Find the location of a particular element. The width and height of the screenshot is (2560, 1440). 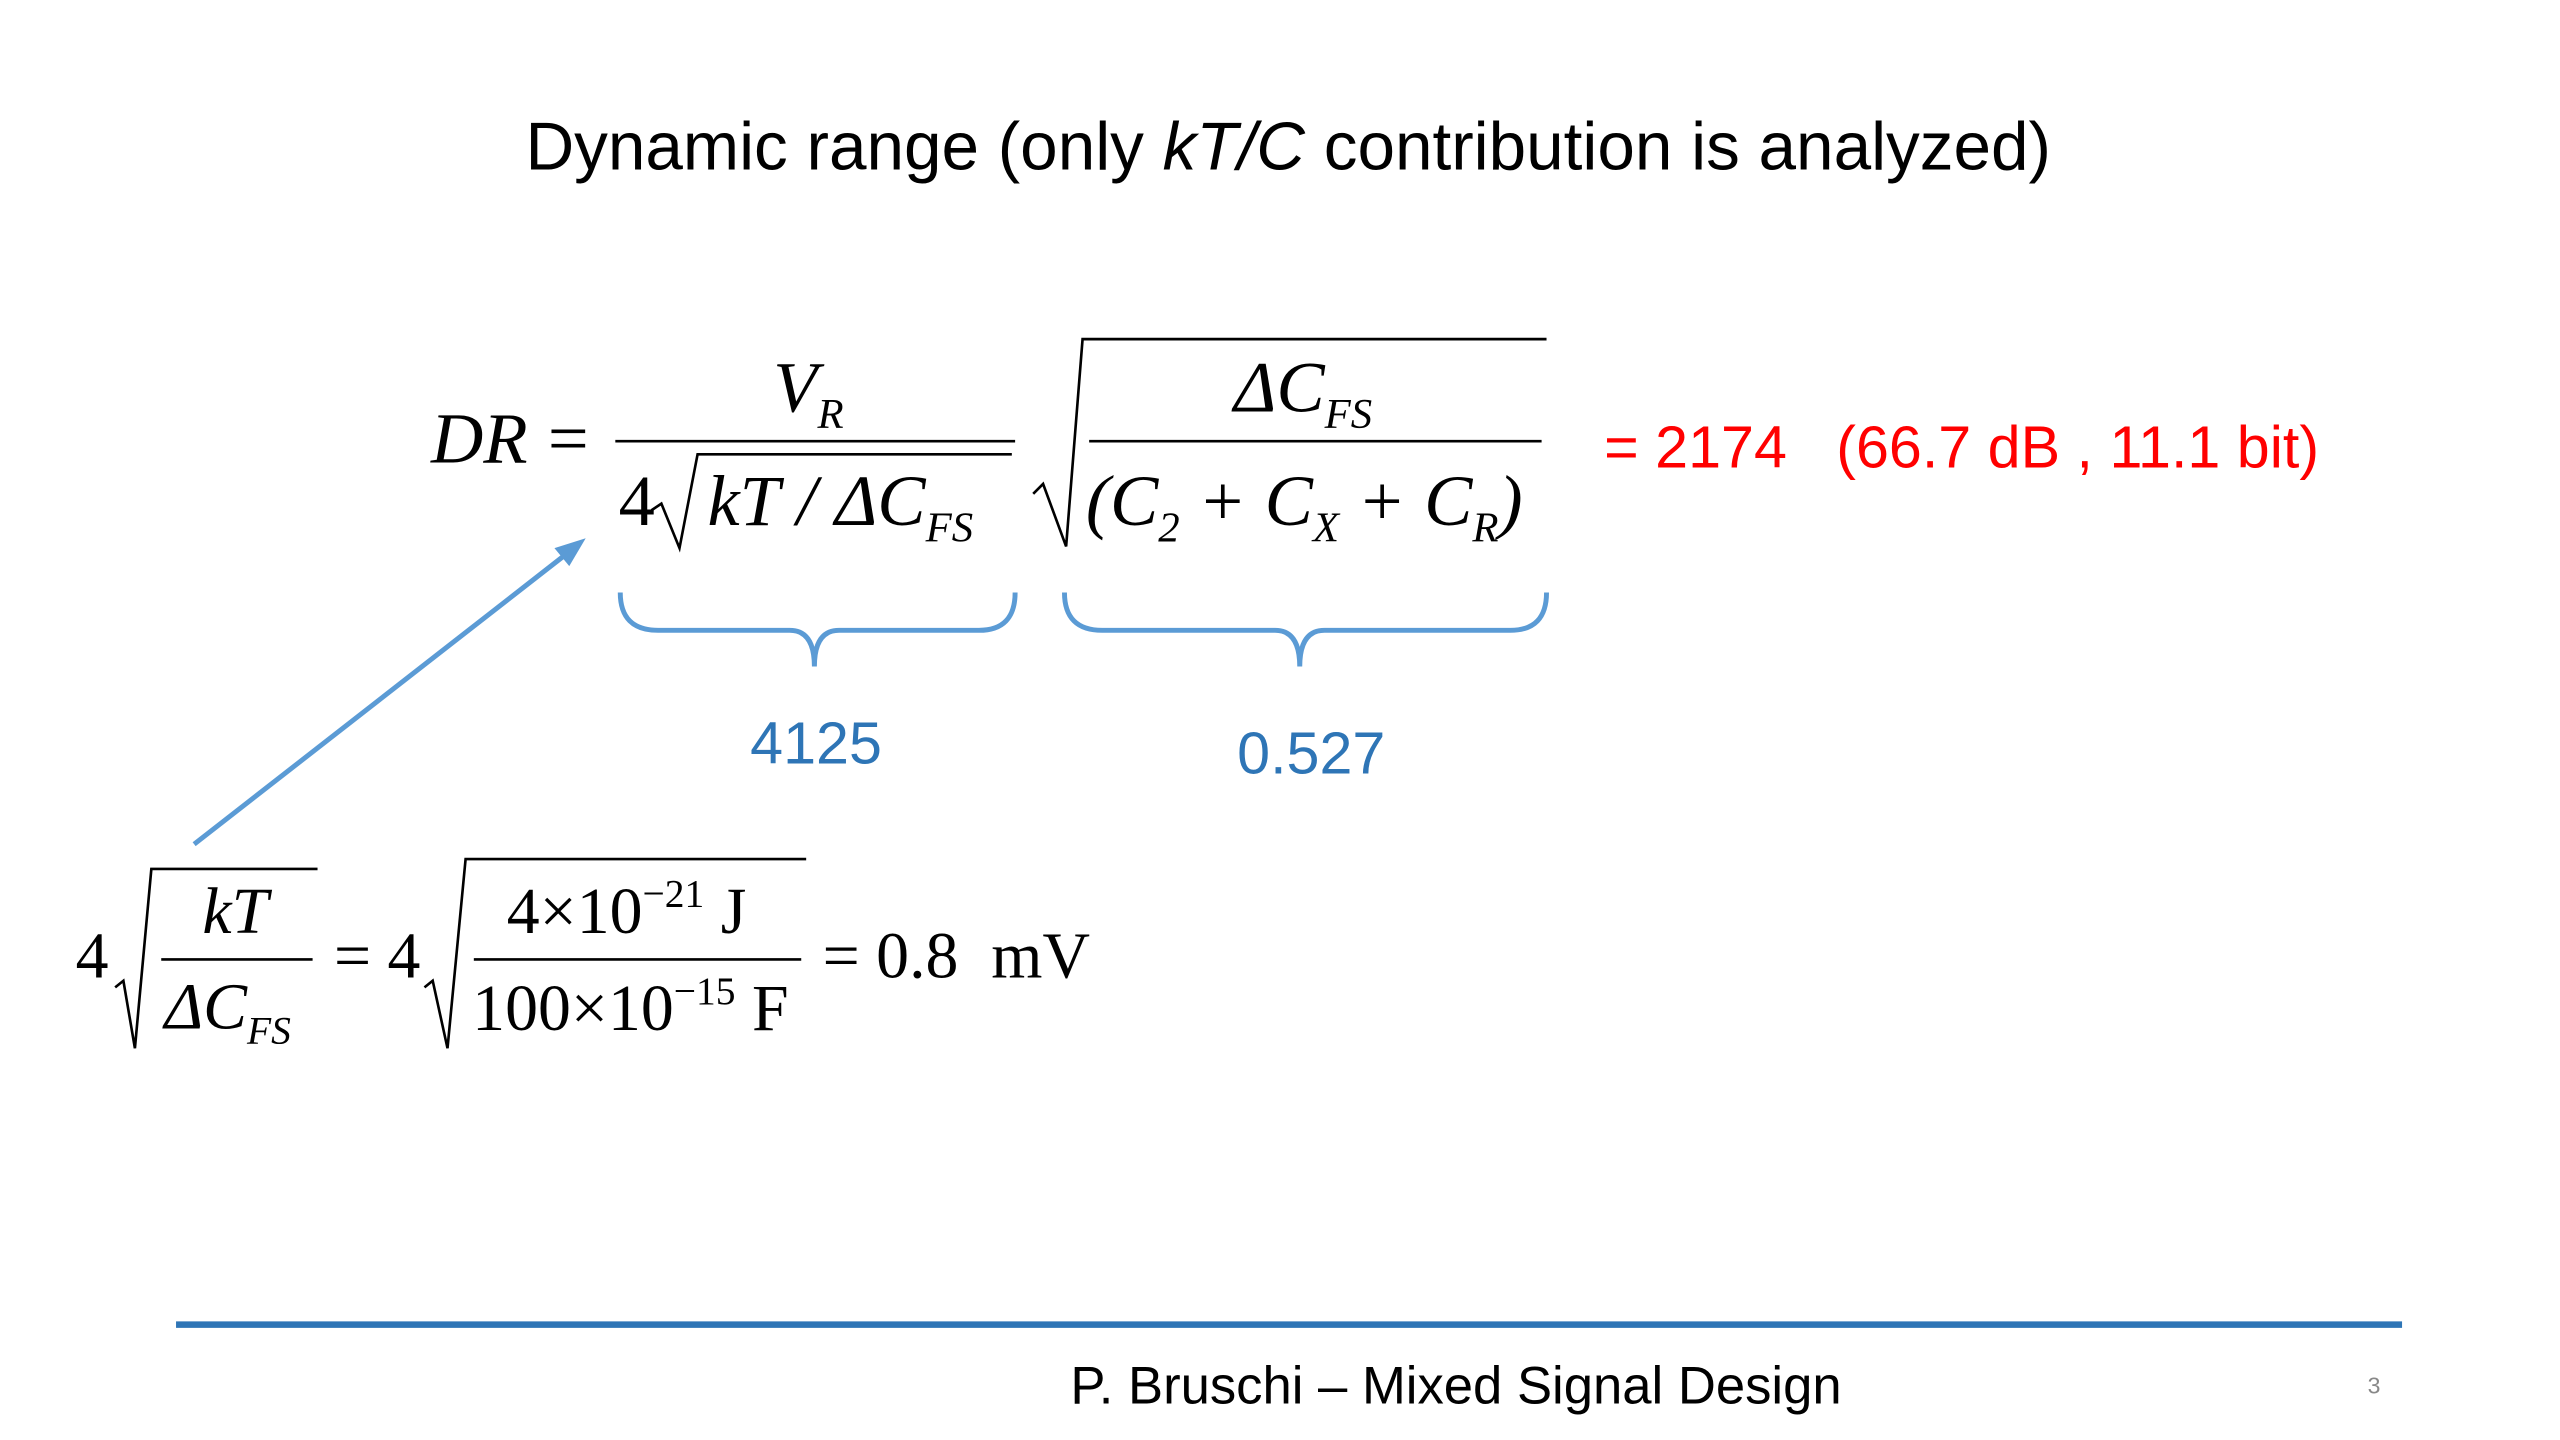

dr-equals: = is located at coordinates (568, 438).